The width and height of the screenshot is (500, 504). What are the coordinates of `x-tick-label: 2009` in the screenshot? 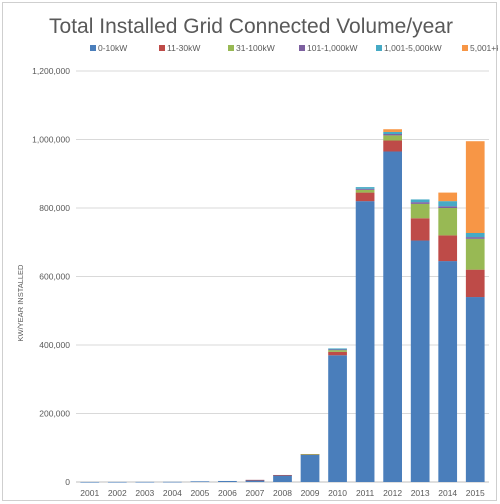 It's located at (310, 493).